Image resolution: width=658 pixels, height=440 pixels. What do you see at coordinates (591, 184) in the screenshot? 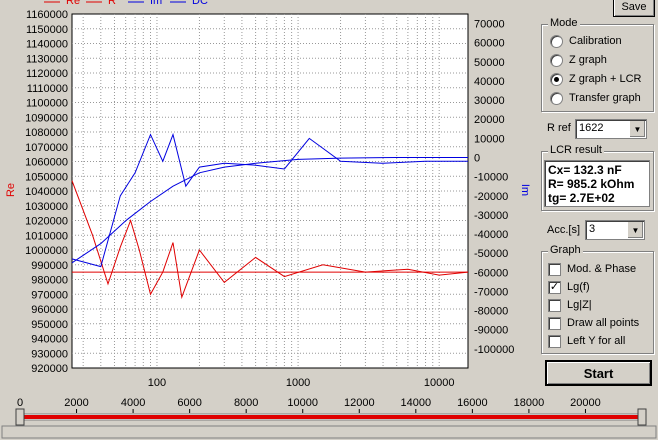
I see `lcr-r: R= 985.2 kOhm` at bounding box center [591, 184].